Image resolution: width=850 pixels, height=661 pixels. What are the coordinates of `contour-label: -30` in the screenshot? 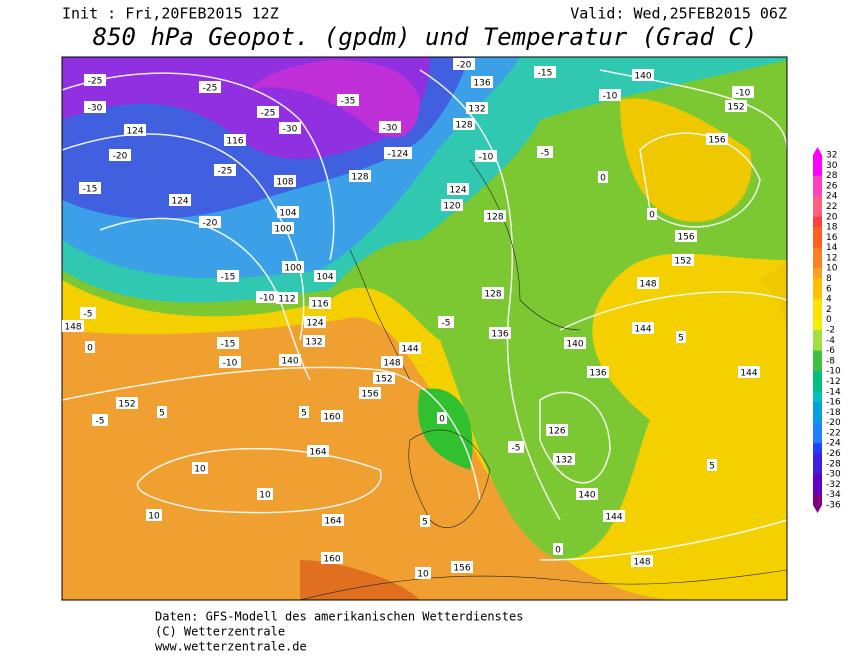 It's located at (95, 109).